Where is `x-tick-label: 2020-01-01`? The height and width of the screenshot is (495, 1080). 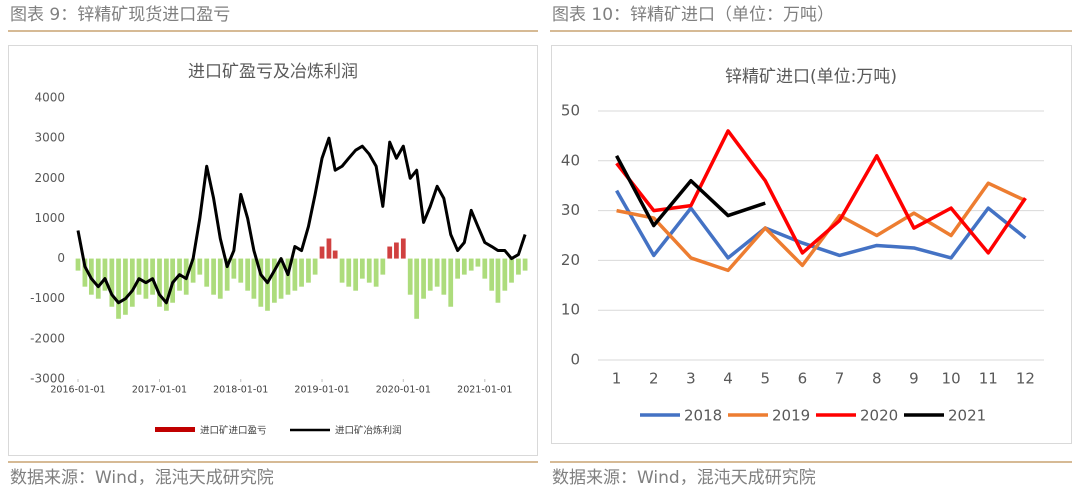
x-tick-label: 2020-01-01 is located at coordinates (403, 390).